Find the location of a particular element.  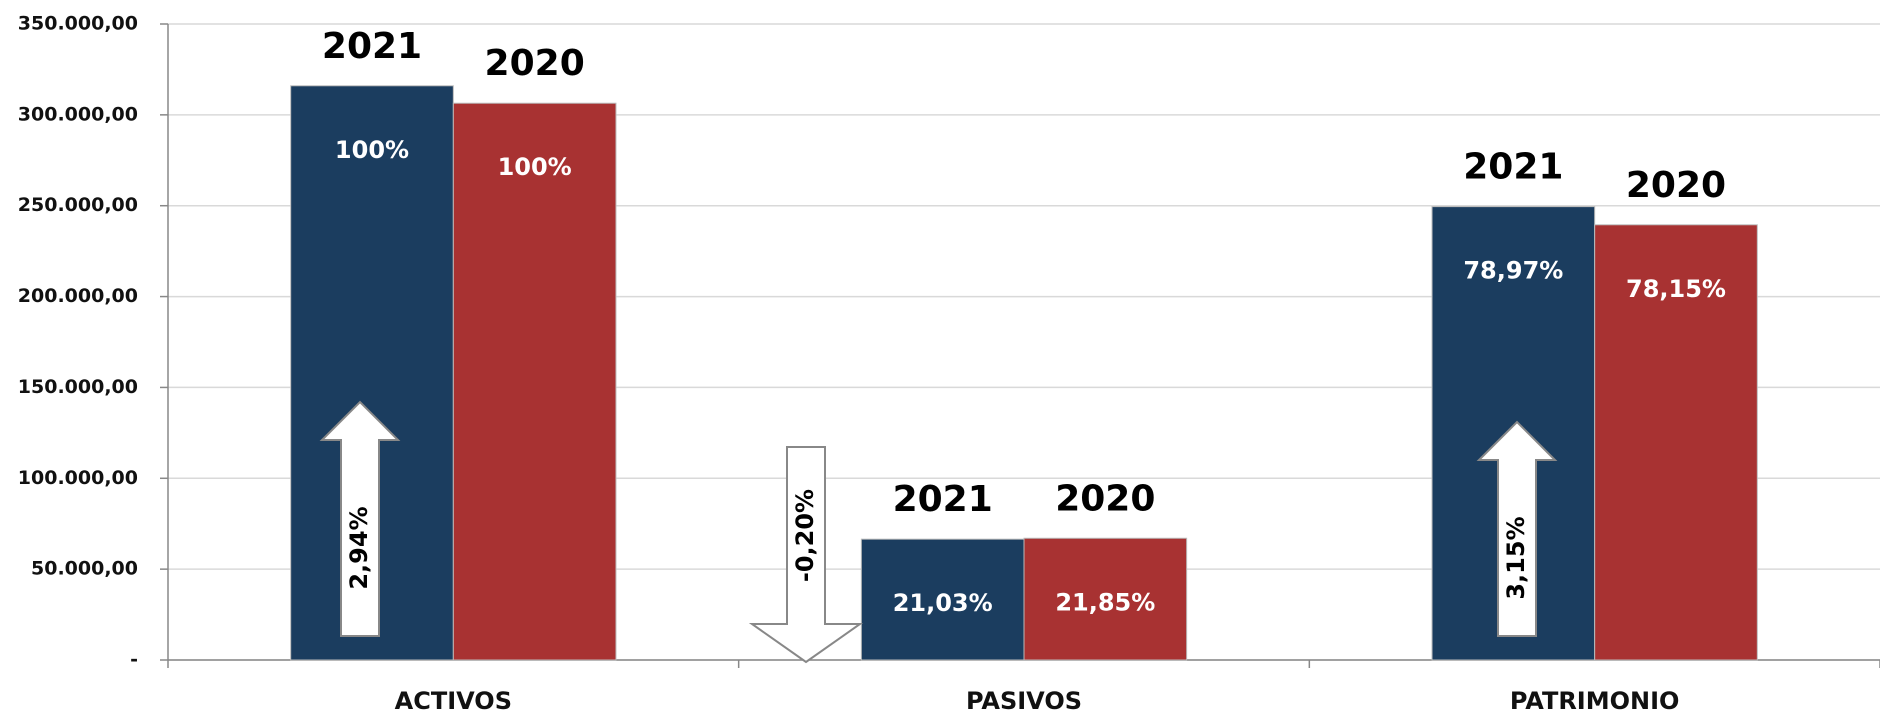

y-tick-label: 50.000,00 is located at coordinates (84, 569).